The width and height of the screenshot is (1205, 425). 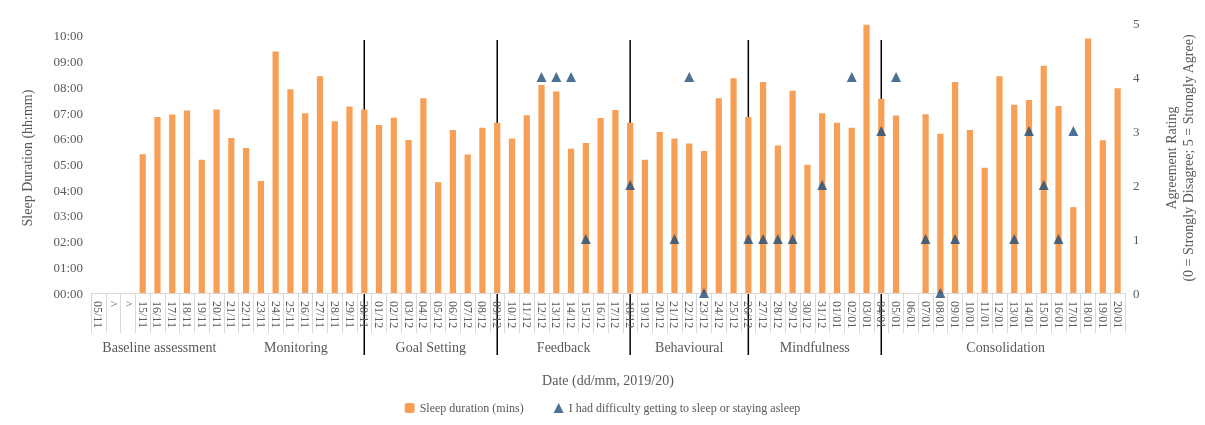 What do you see at coordinates (172, 314) in the screenshot?
I see `x-tick-label: 17/11` at bounding box center [172, 314].